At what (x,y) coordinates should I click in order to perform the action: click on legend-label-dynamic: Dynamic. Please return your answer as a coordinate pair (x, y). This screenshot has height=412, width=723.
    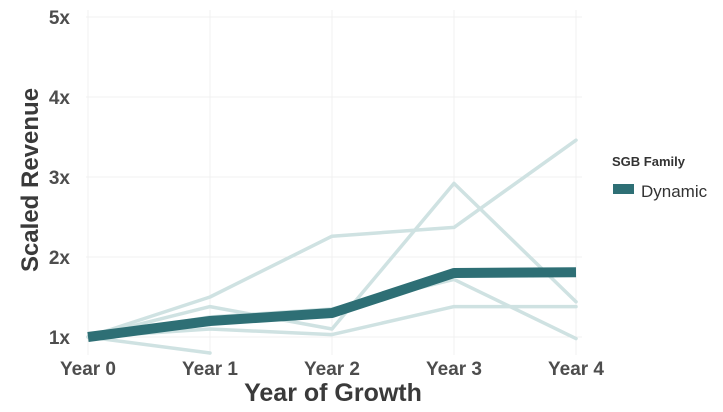
    Looking at the image, I should click on (674, 191).